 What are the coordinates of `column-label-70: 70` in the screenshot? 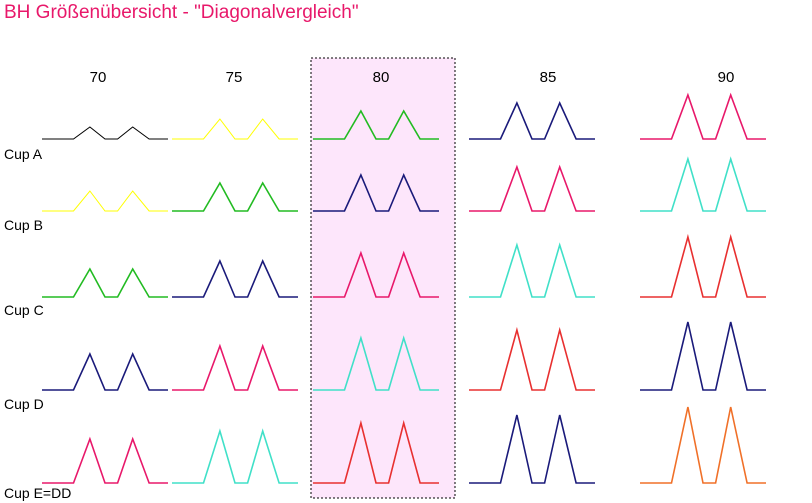 It's located at (98, 77).